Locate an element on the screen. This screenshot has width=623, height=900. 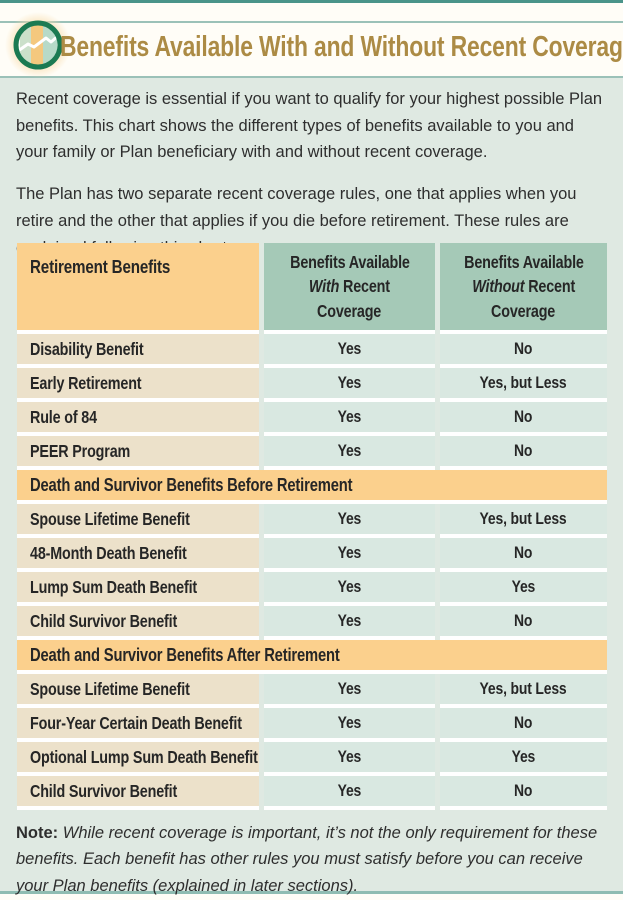
column-header-with-coverage: Benefits Available With Recent Coverage is located at coordinates (349, 288).